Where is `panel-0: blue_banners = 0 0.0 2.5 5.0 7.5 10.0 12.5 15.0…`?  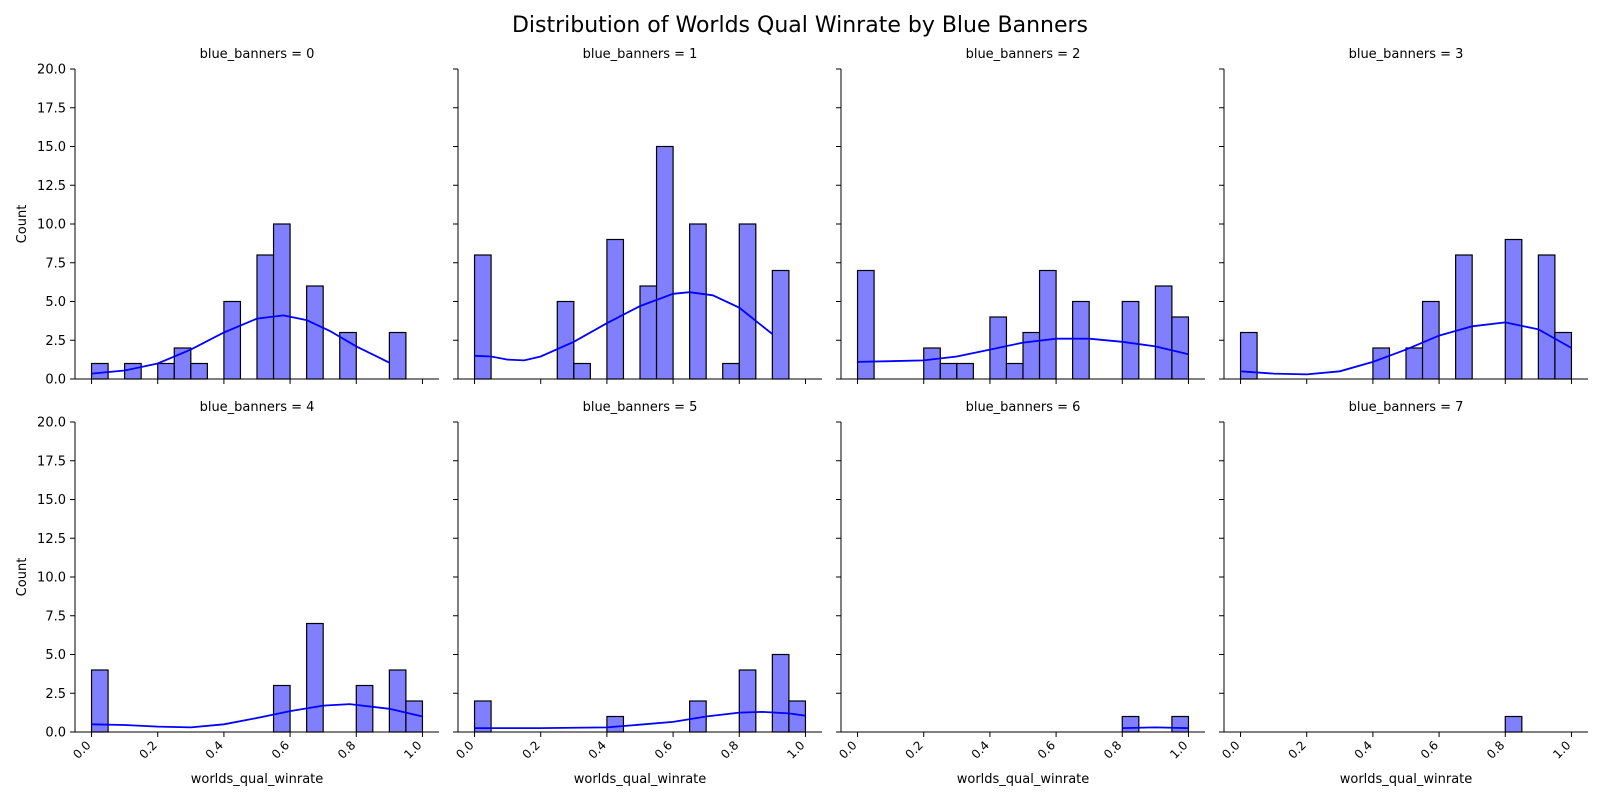
panel-0: blue_banners = 0 0.0 2.5 5.0 7.5 10.0 12.5 15.0… is located at coordinates (227, 217).